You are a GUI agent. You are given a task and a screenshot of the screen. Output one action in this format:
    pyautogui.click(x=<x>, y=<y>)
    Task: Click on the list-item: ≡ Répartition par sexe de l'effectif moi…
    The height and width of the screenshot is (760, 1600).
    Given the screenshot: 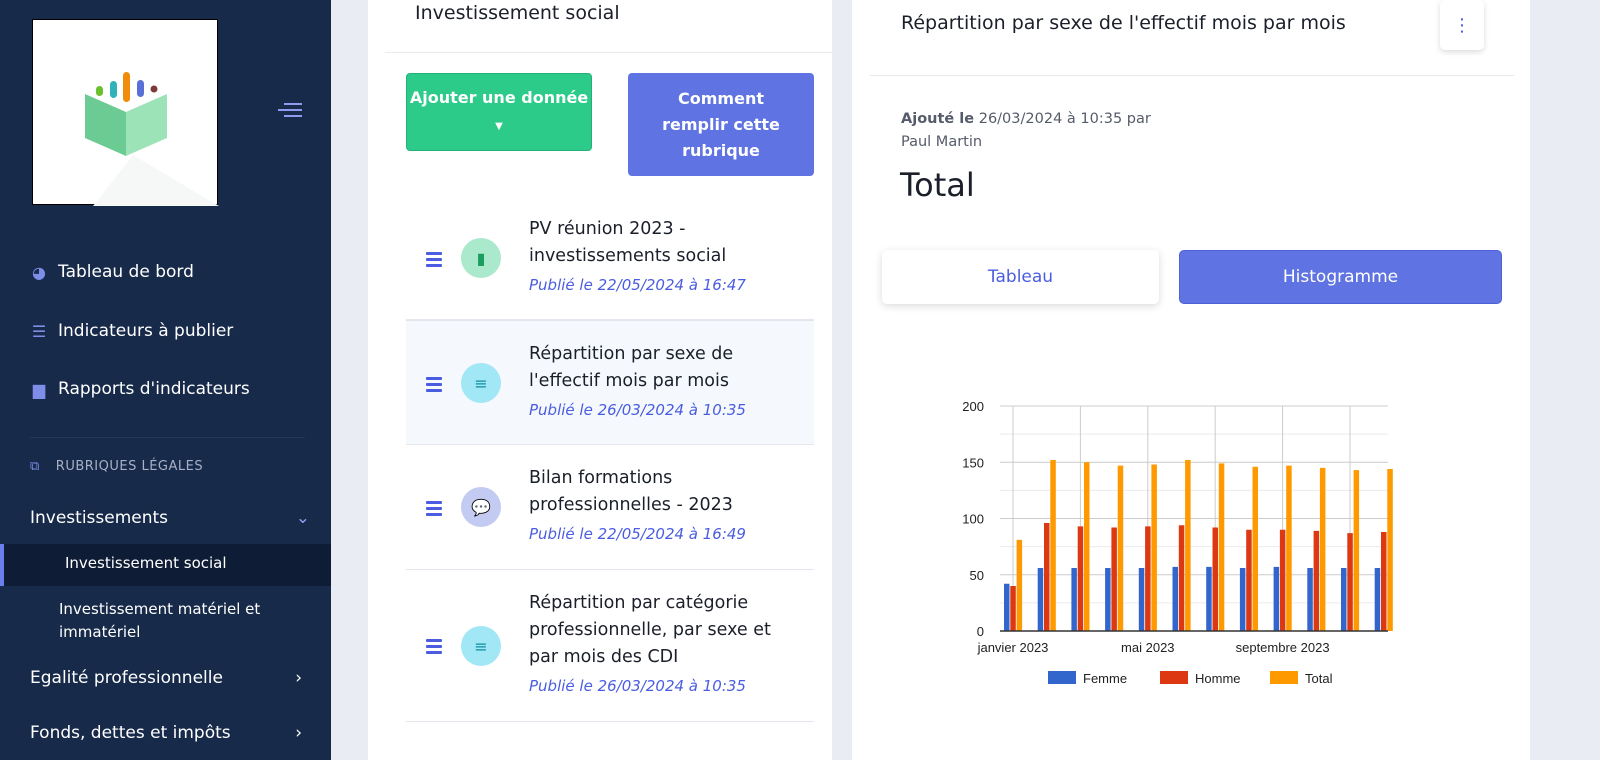 What is the action you would take?
    pyautogui.click(x=610, y=382)
    